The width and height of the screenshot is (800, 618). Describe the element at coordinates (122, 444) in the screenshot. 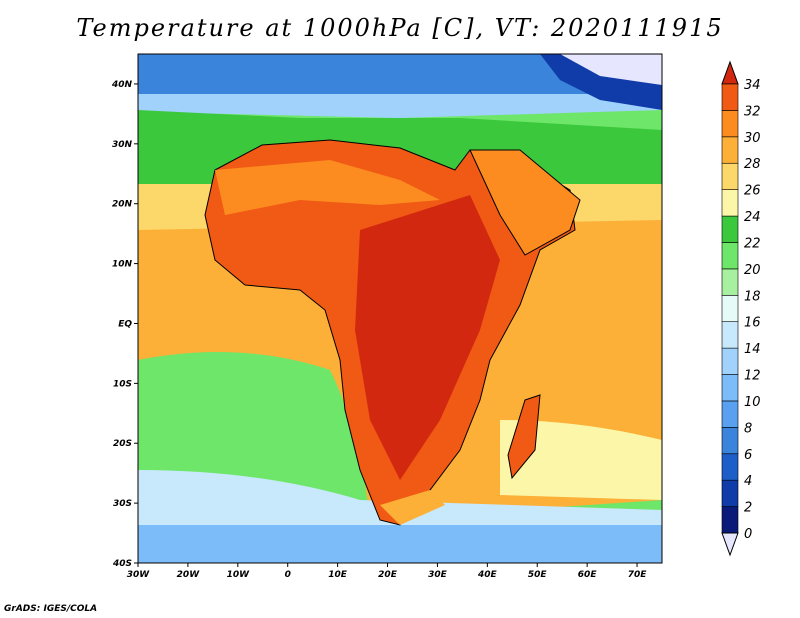

I see `lat-tick-label: 20S` at that location.